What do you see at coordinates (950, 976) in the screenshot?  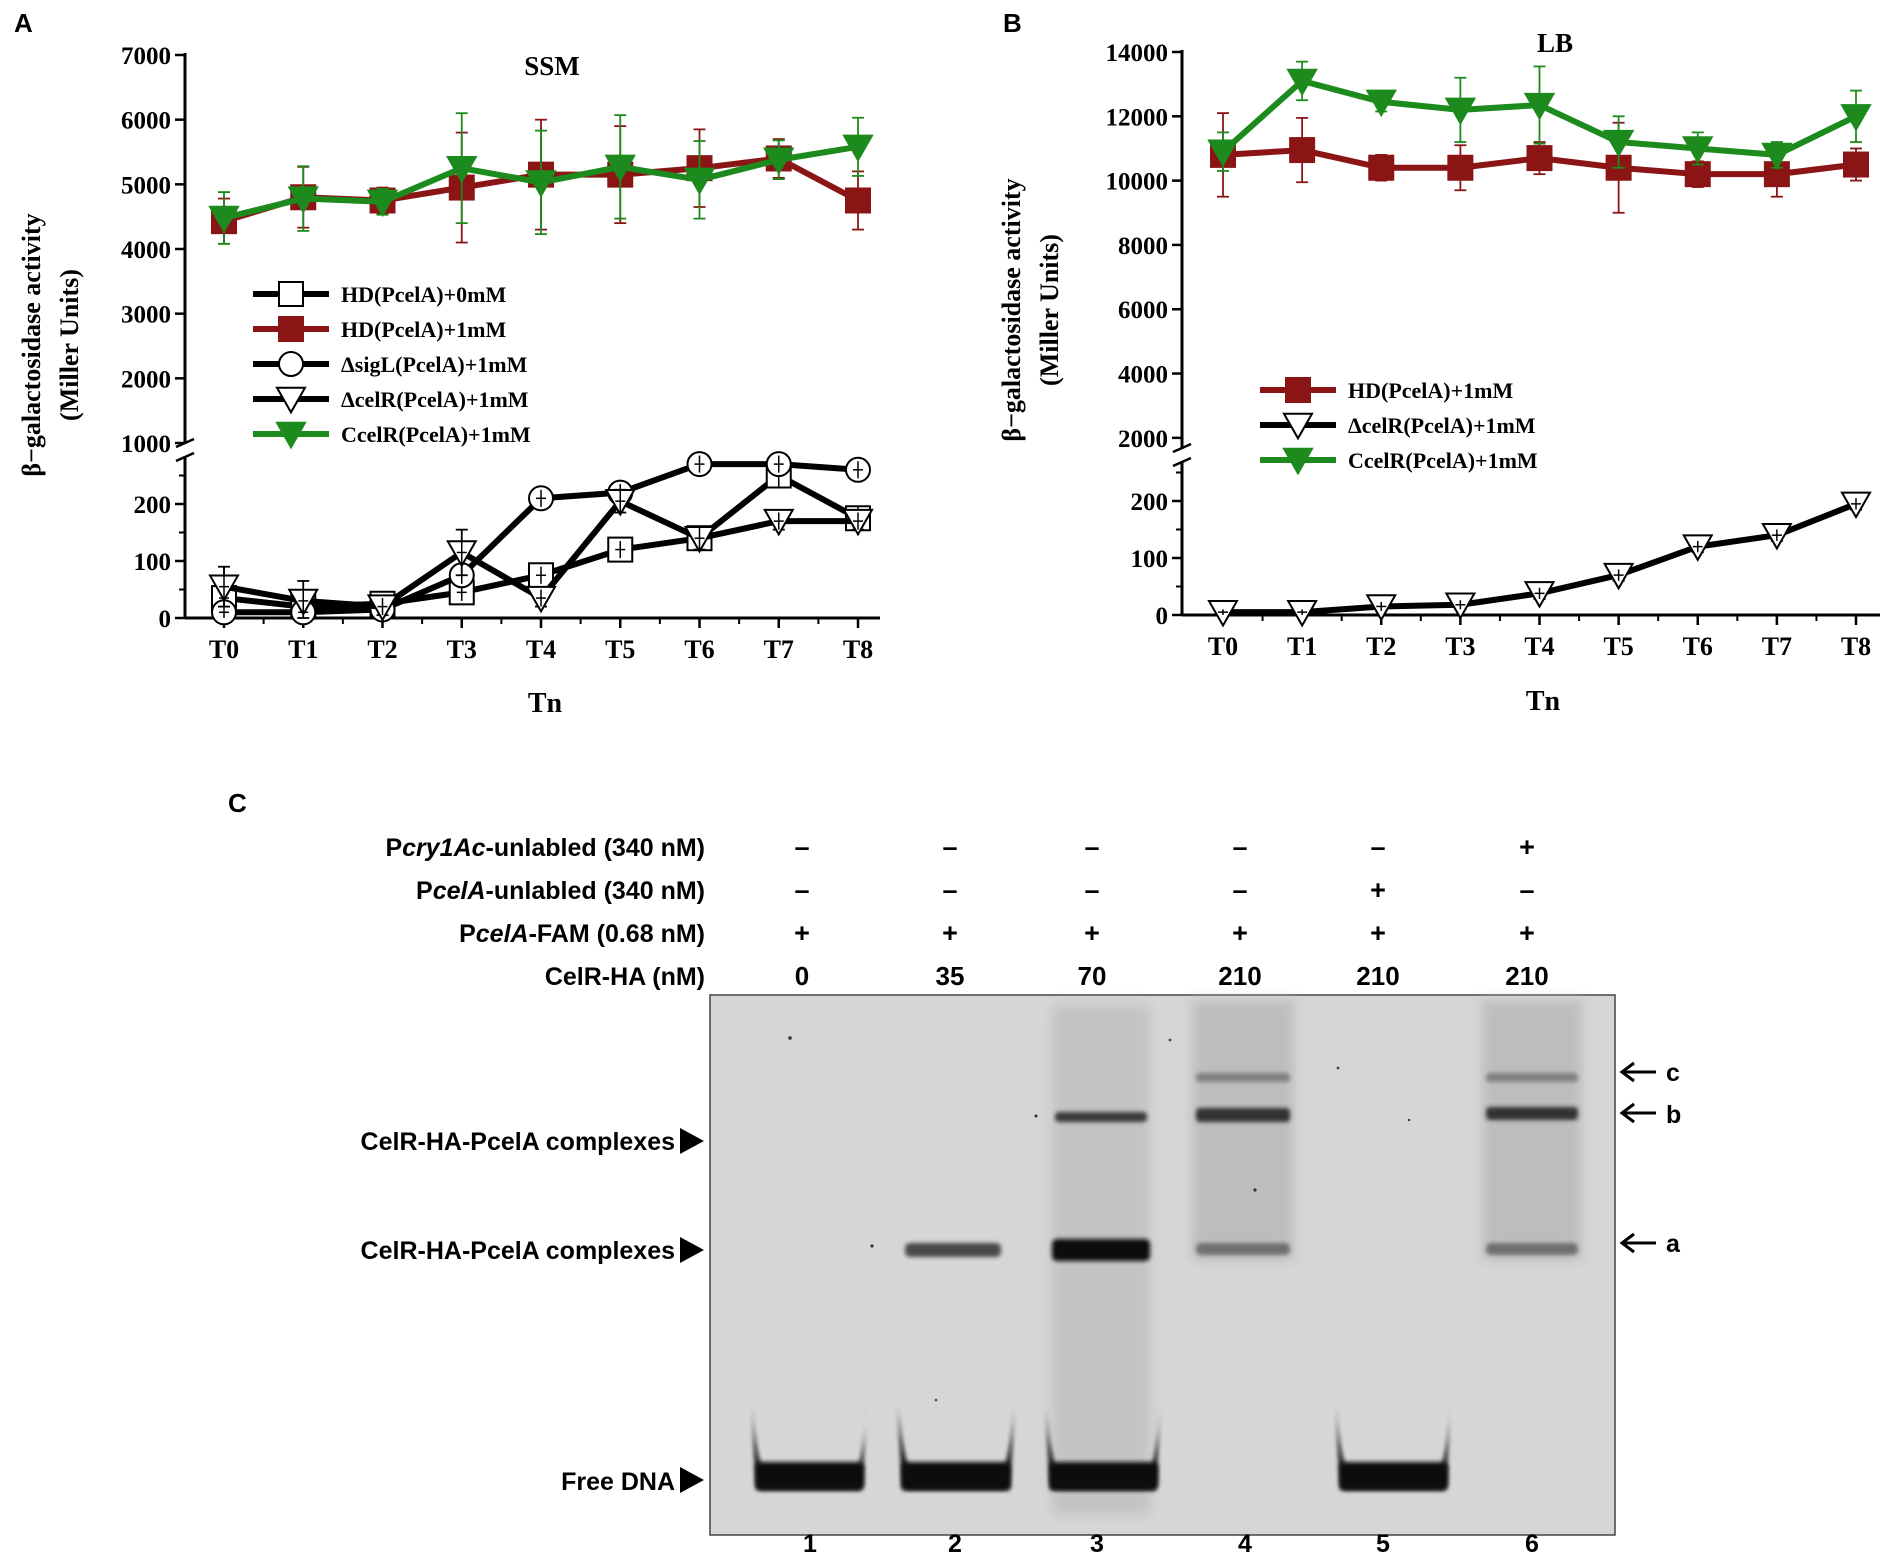 I see `condition-value: 35` at bounding box center [950, 976].